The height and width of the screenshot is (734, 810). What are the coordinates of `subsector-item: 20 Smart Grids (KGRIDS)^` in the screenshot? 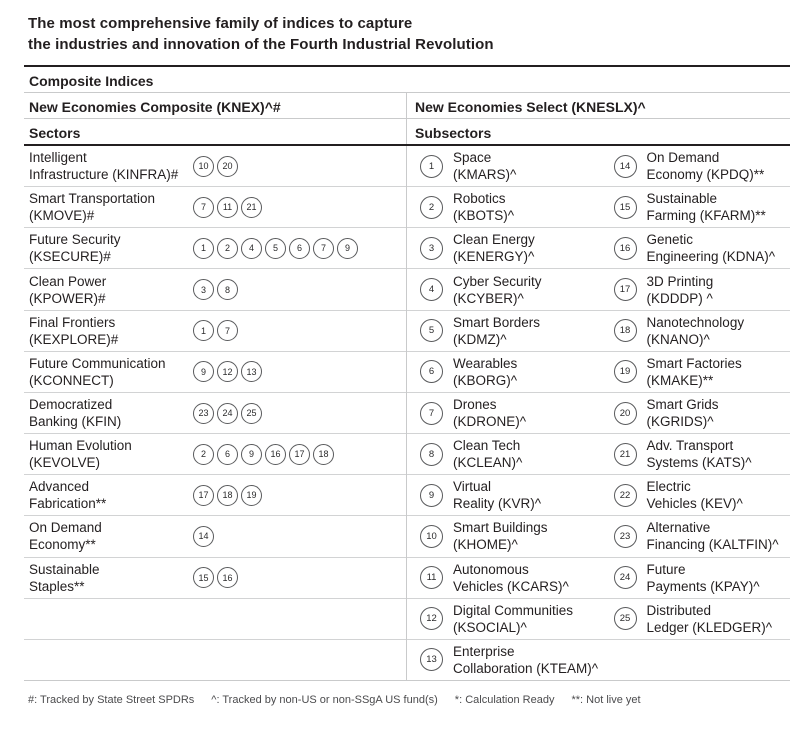 It's located at (695, 413).